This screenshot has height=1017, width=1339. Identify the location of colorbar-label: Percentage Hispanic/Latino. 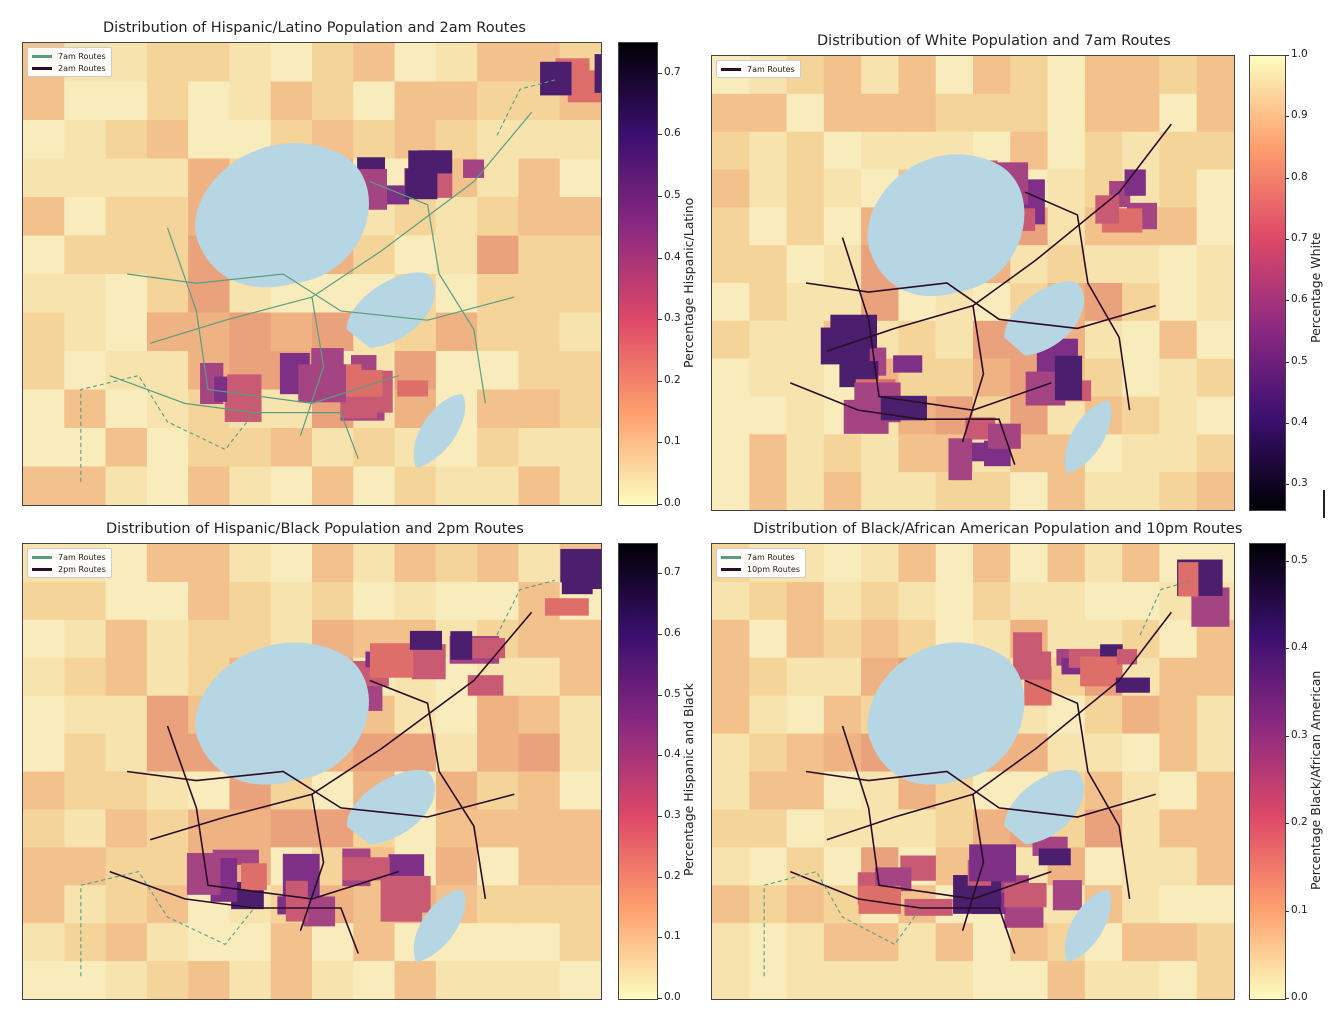
(688, 282).